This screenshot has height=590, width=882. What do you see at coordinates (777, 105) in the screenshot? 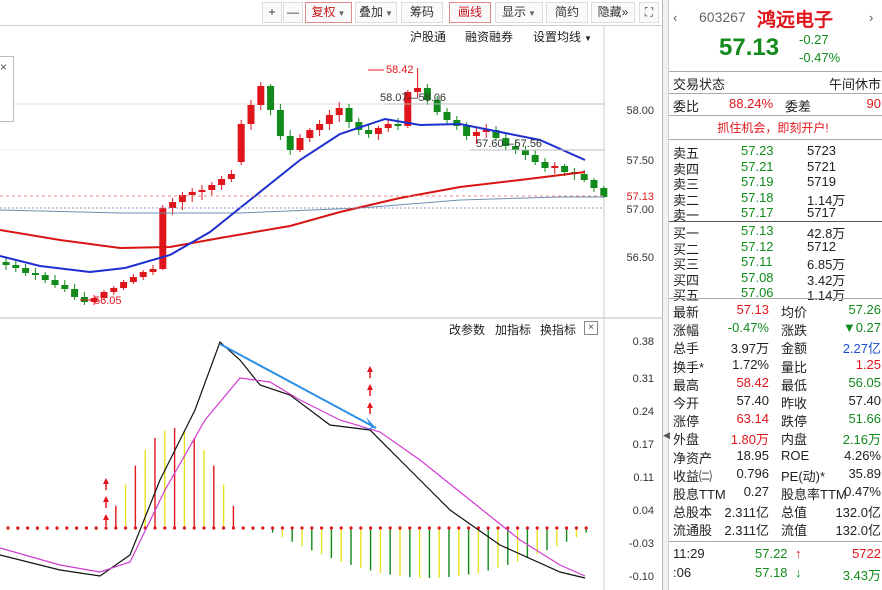
I see `weibi-row: 委比 88.24% 委差 90` at bounding box center [777, 105].